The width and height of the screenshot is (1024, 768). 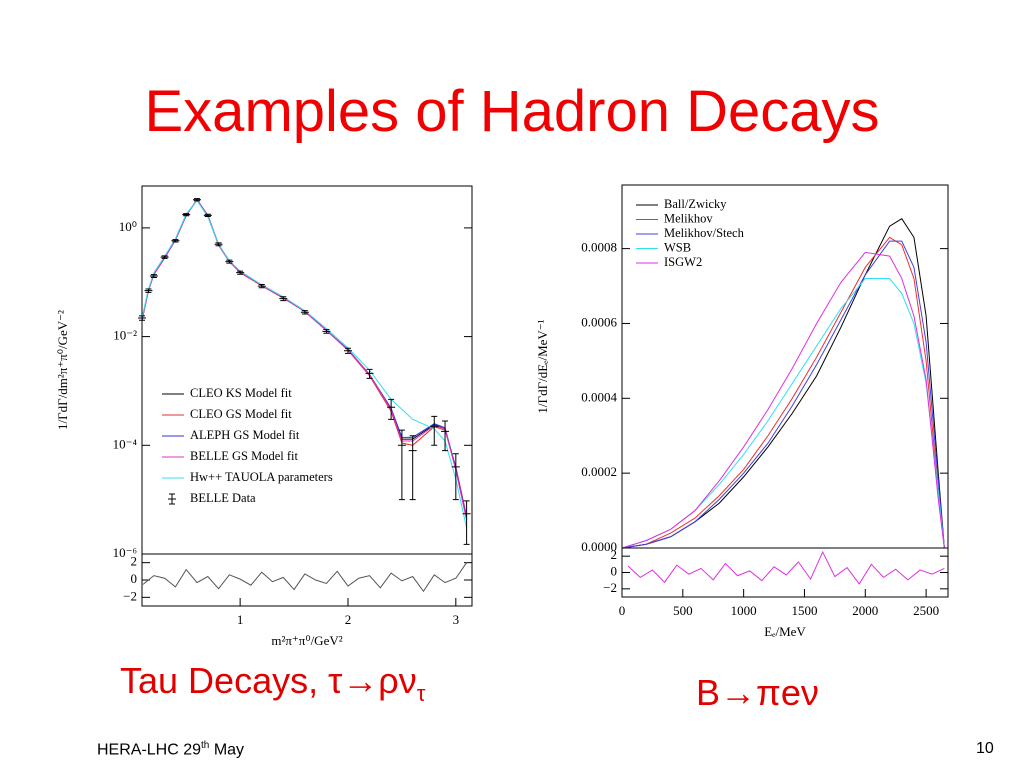 I want to click on x-tick-label: 2000, so click(x=865, y=610).